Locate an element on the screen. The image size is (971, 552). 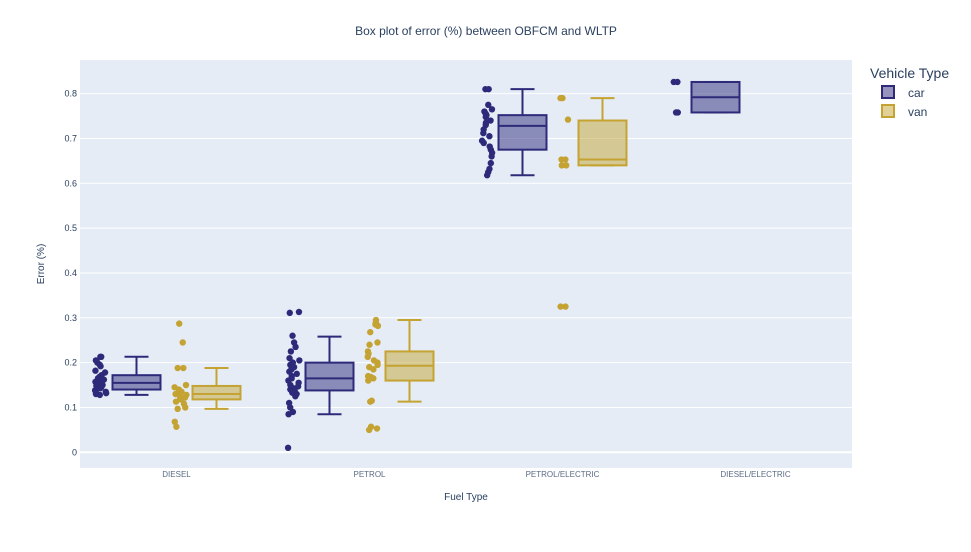
x-tick-label: DIESEL is located at coordinates (176, 474).